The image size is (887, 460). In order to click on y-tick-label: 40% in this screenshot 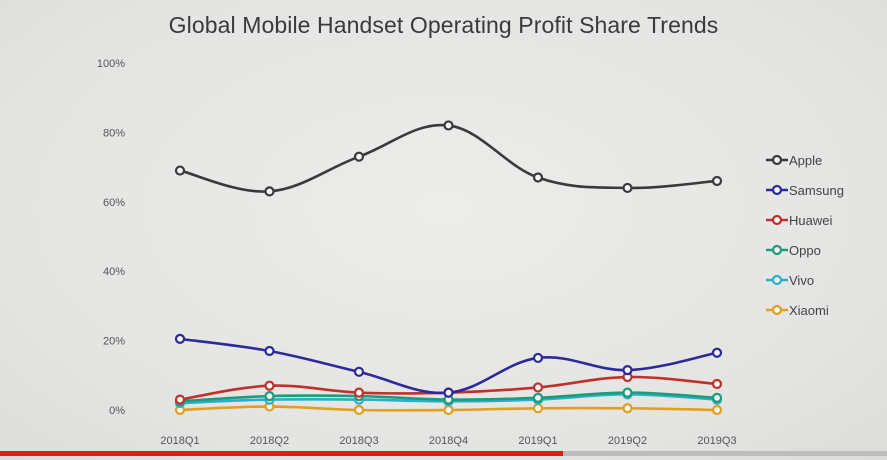, I will do `click(114, 272)`.